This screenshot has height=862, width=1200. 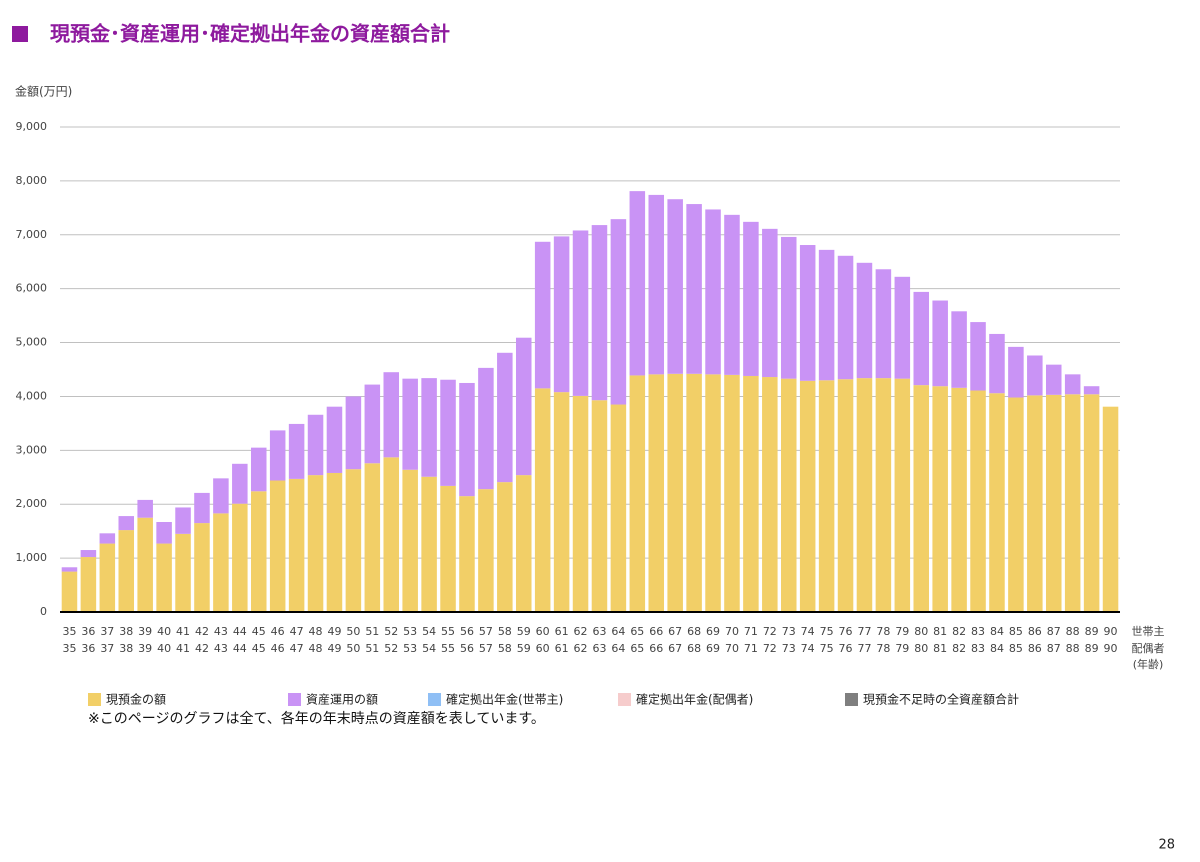 What do you see at coordinates (1092, 648) in the screenshot?
I see `x-tick-label: 89` at bounding box center [1092, 648].